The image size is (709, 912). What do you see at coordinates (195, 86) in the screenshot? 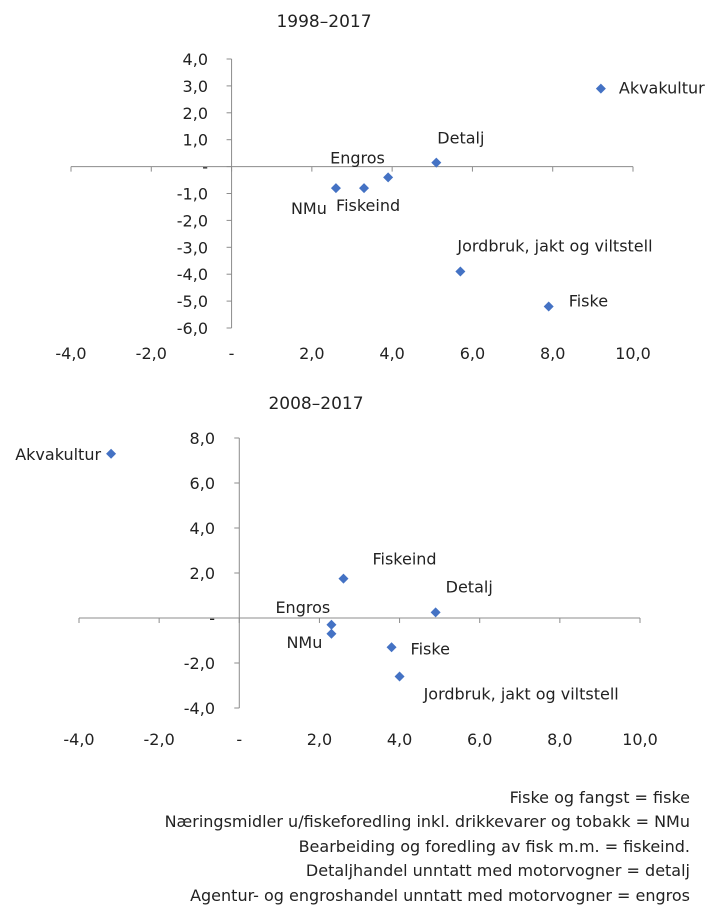
I see `y-tick-label: 3,0` at bounding box center [195, 86].